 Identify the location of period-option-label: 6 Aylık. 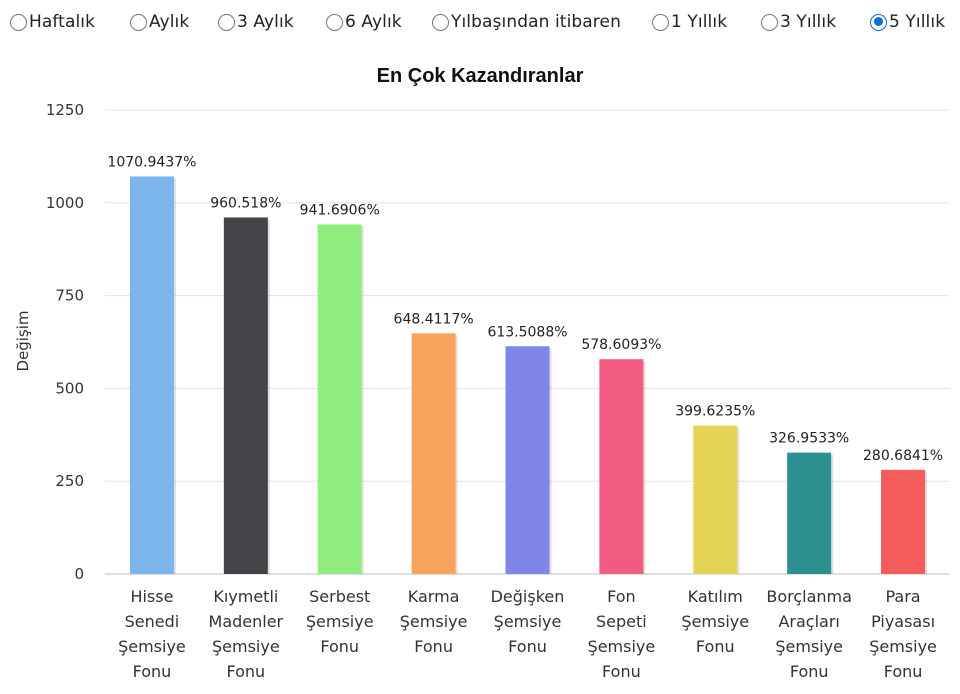
(373, 22).